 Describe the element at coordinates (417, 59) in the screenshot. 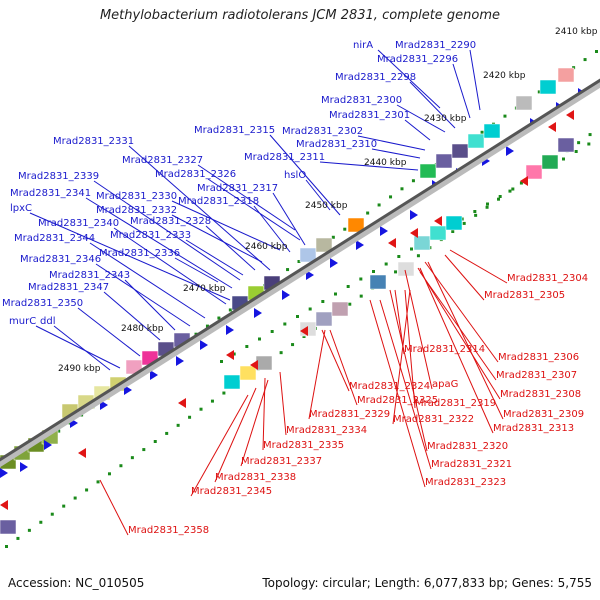

I see `plus-gene-label: Mrad2831_2296` at that location.